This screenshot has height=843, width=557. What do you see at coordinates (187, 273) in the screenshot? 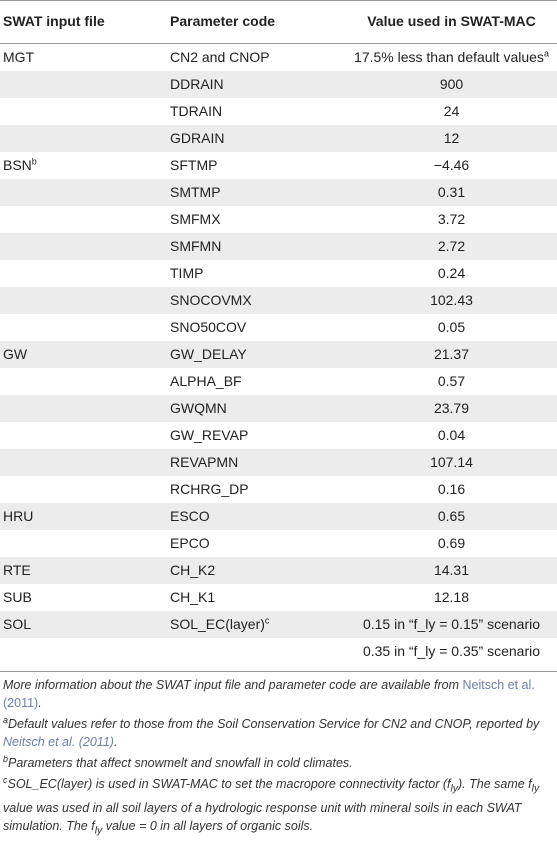
I see `cell-parameter-code: TIMP` at bounding box center [187, 273].